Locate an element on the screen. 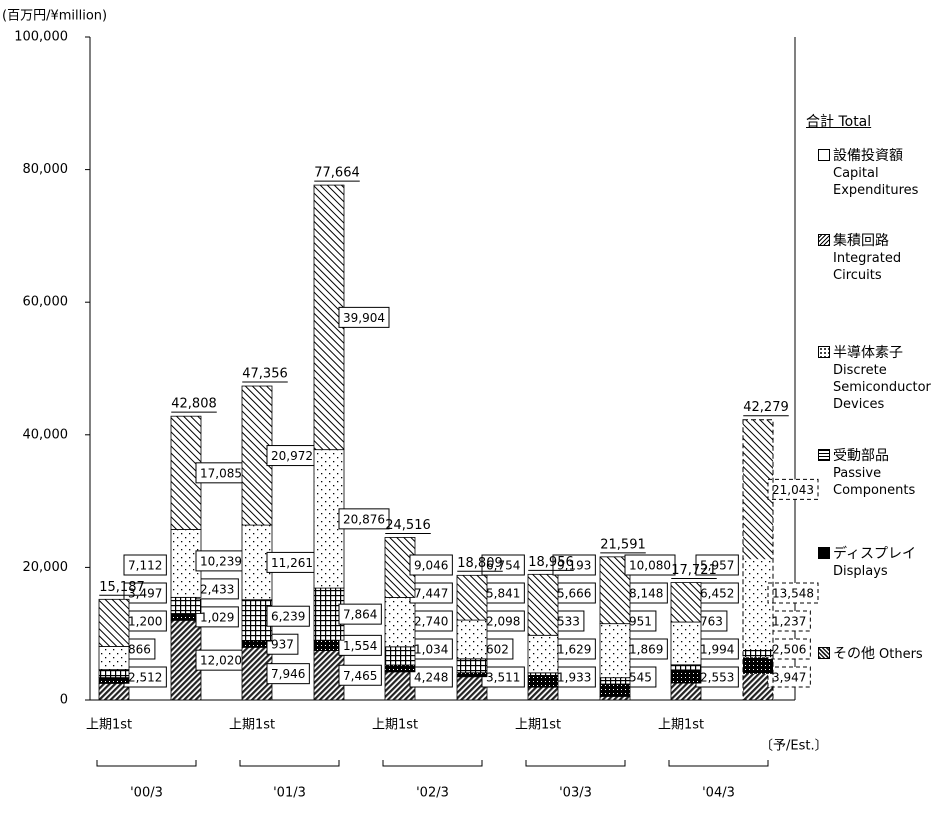 Image resolution: width=949 pixels, height=828 pixels. total-label: 15,187 is located at coordinates (122, 587).